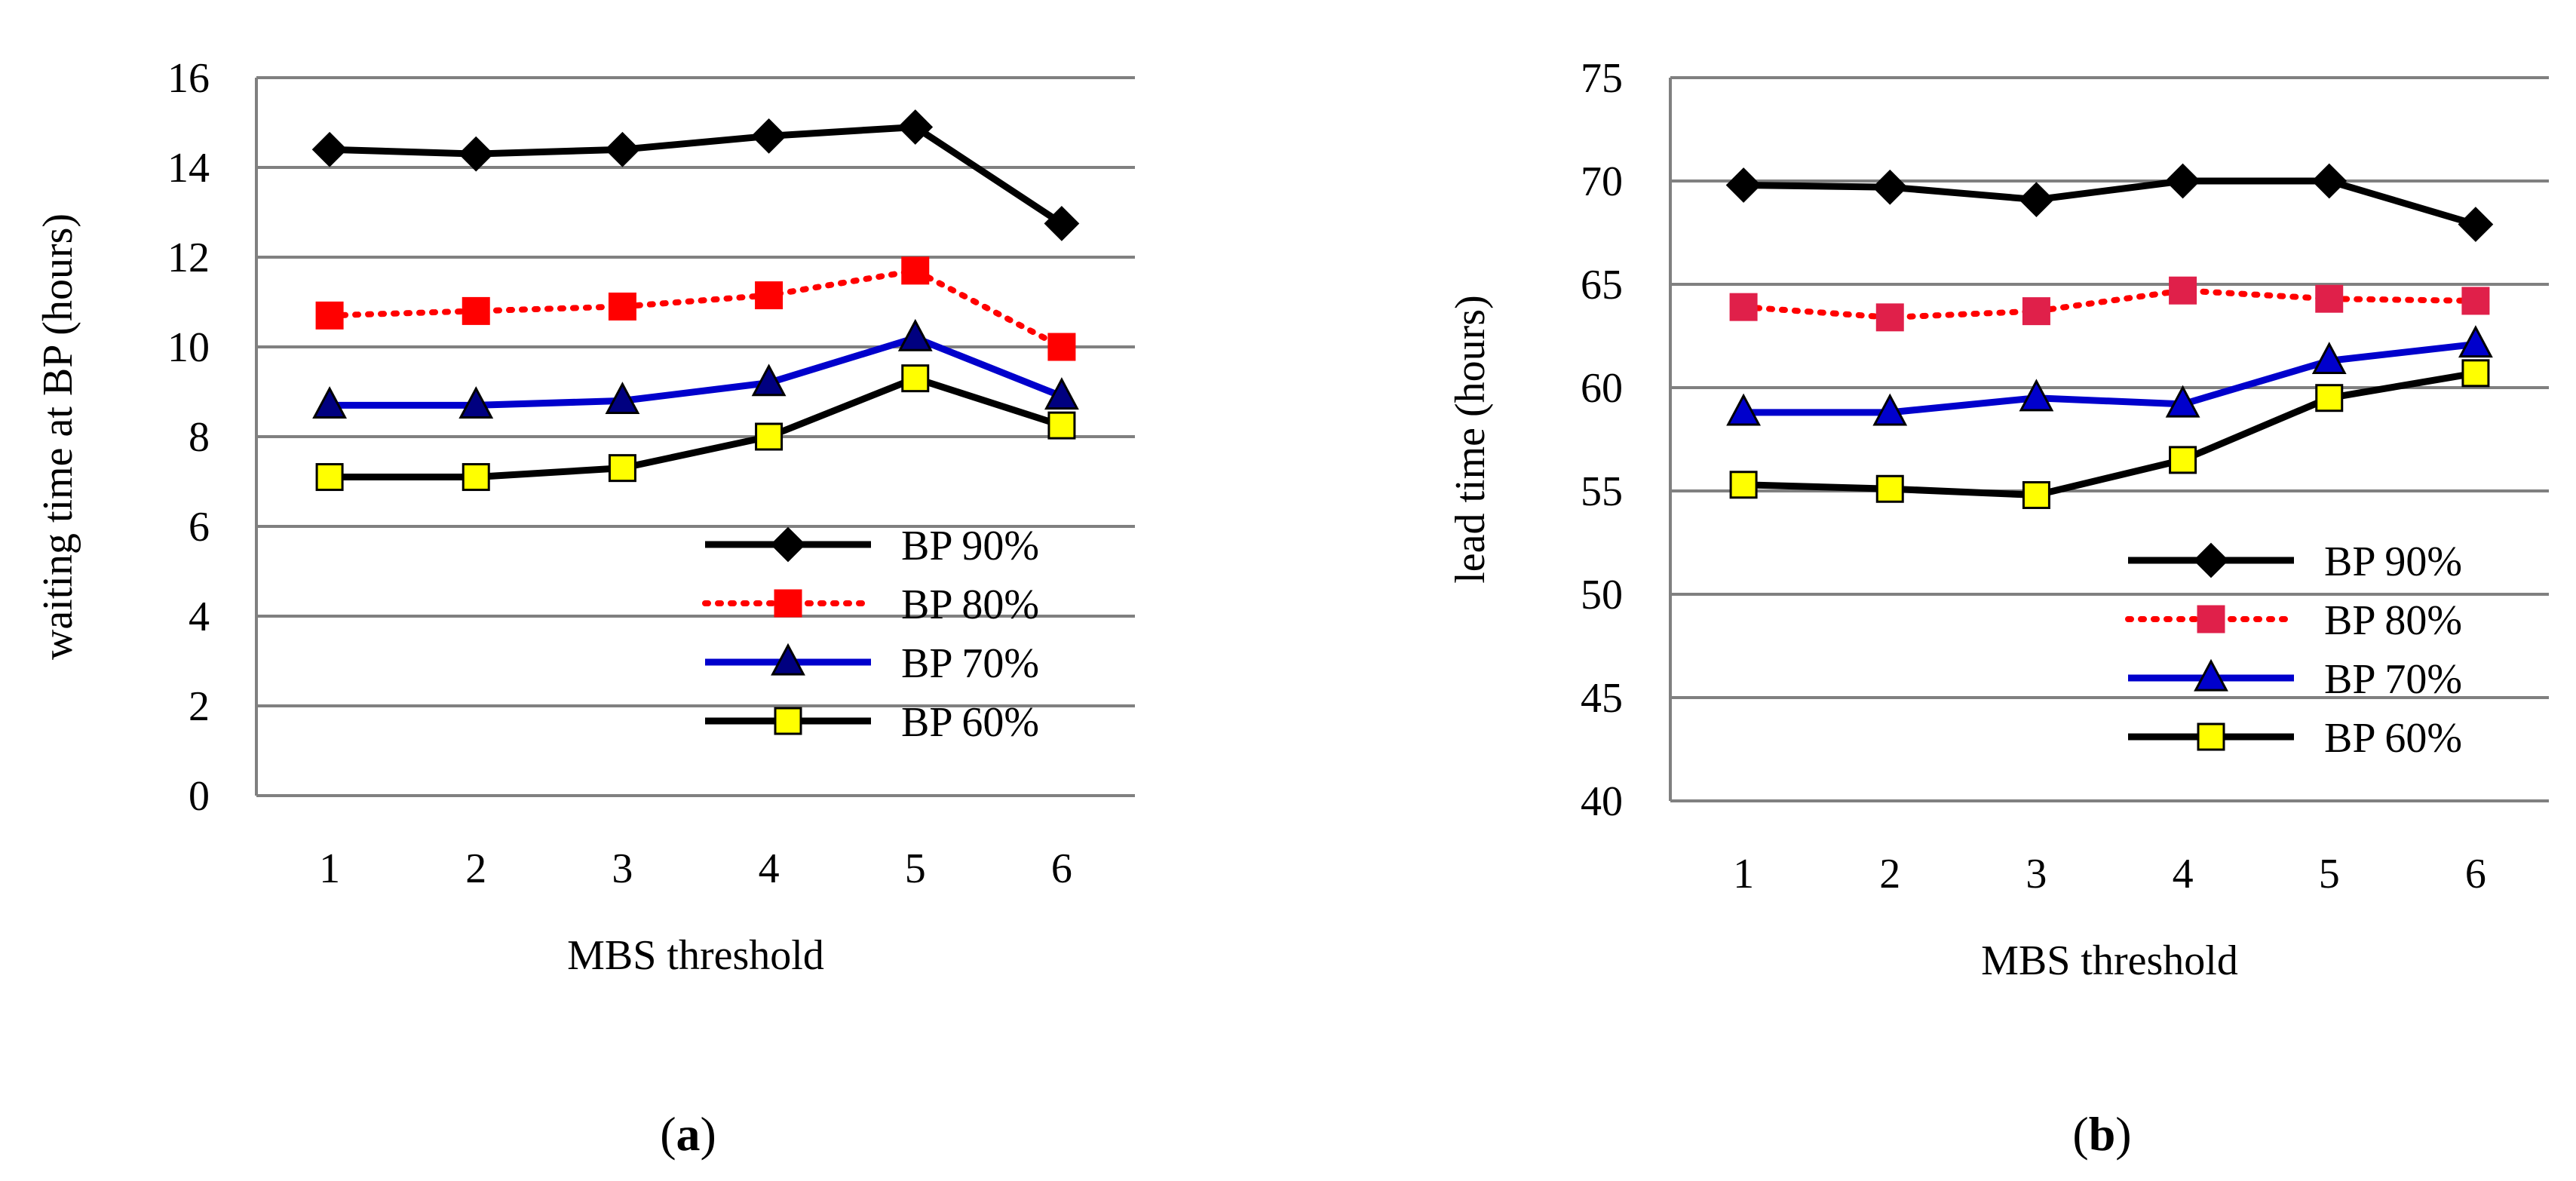 This screenshot has width=2576, height=1181. Describe the element at coordinates (199, 437) in the screenshot. I see `y-tick-label: 8` at that location.